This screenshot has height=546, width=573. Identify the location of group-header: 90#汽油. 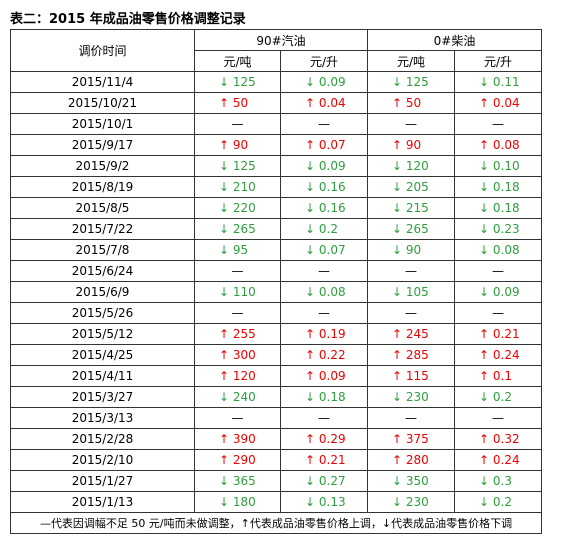
(281, 40).